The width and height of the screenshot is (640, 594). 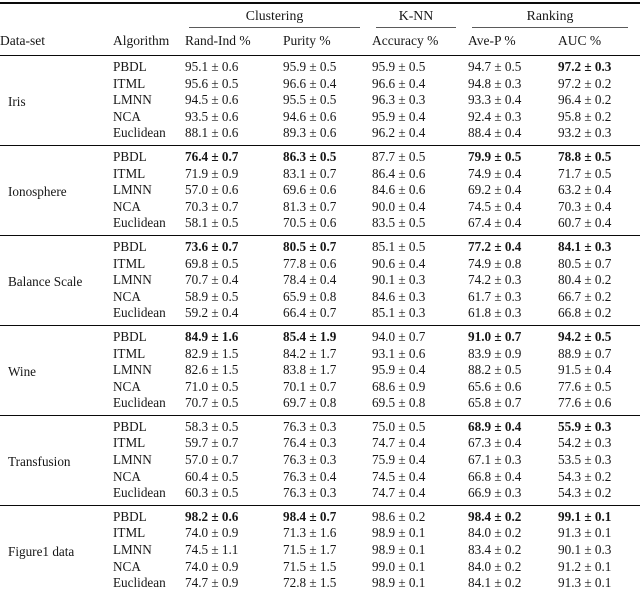 What do you see at coordinates (310, 206) in the screenshot?
I see `value-cell: 81.3 ± 0.7` at bounding box center [310, 206].